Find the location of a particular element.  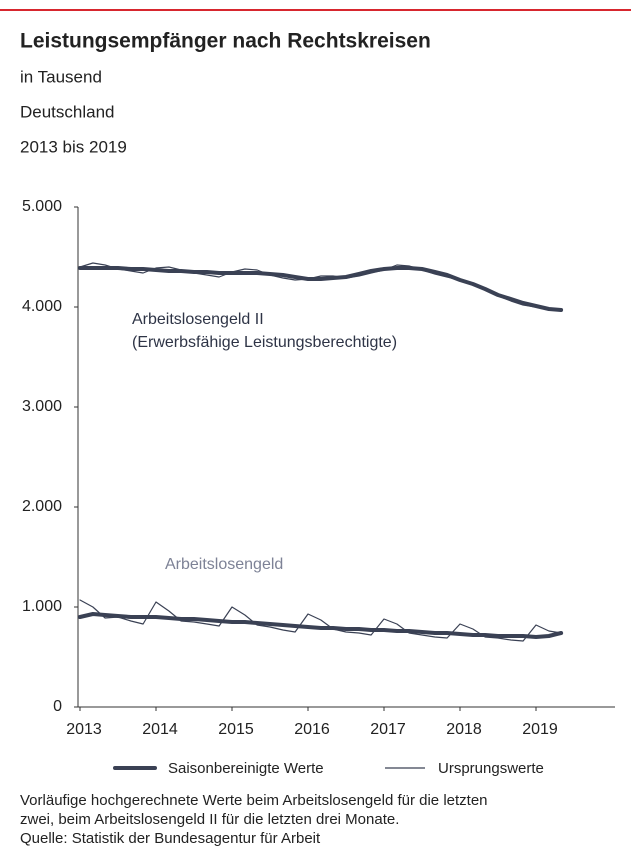

subtitle: Deutschland is located at coordinates (67, 111).